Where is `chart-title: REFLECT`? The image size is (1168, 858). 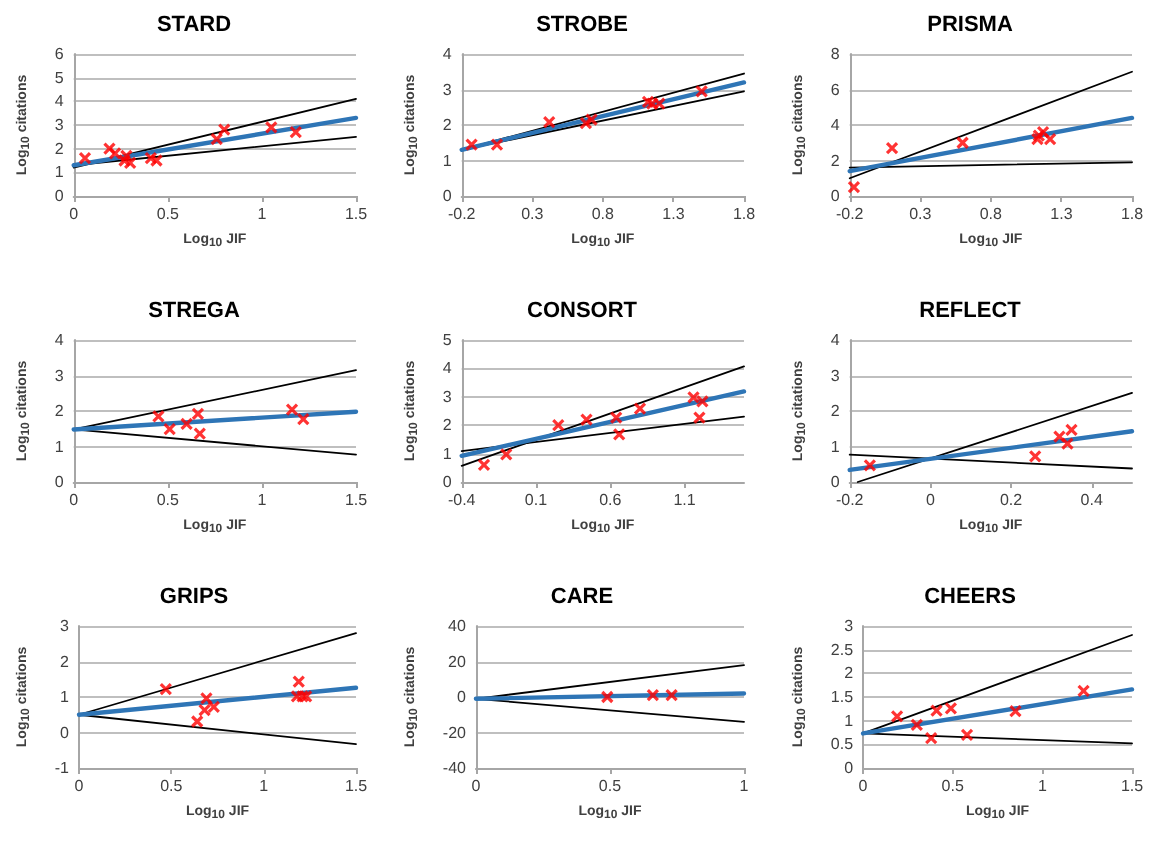 chart-title: REFLECT is located at coordinates (970, 311).